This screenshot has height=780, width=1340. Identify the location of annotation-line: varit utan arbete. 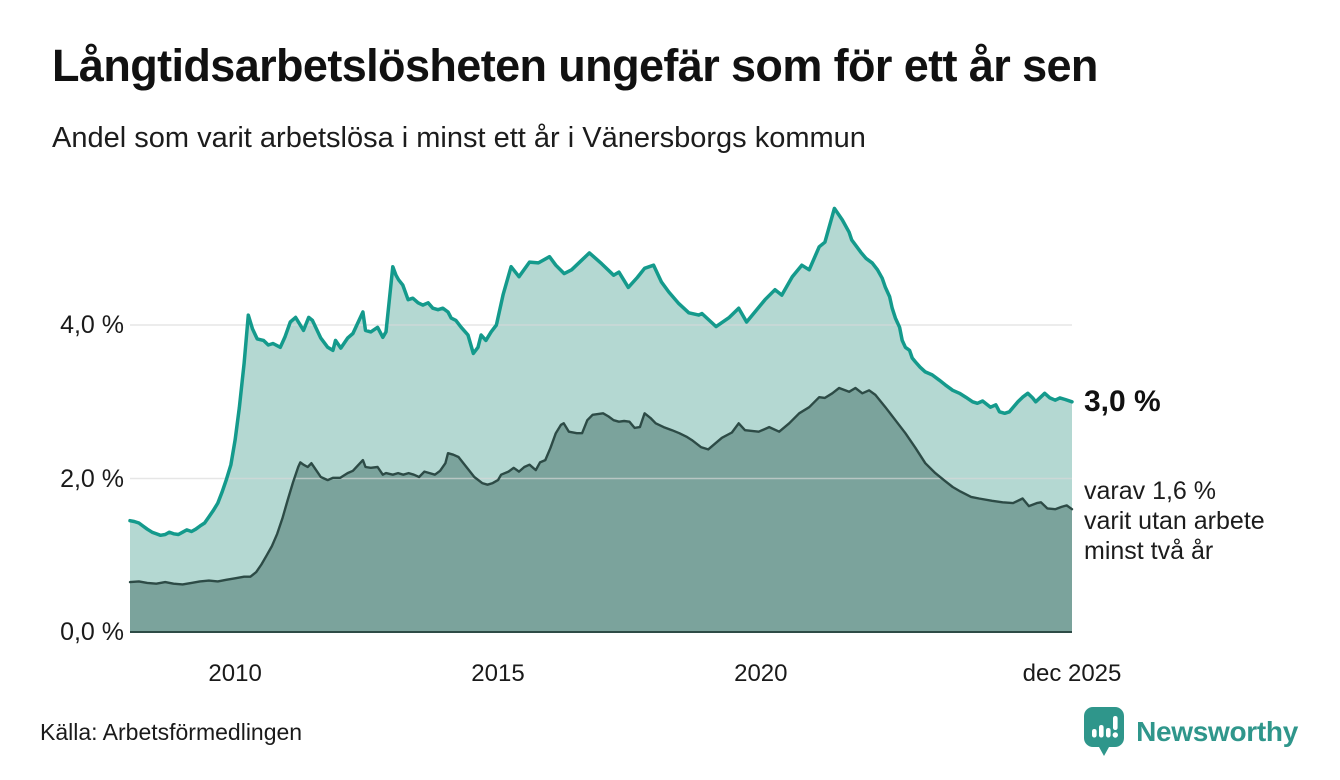
(1174, 521).